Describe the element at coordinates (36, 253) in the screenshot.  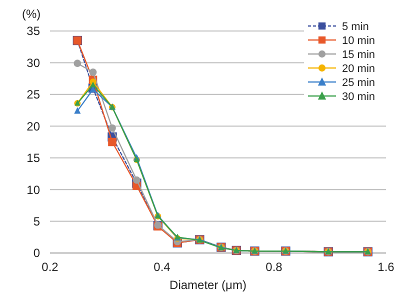
I see `y-tick-label: 0` at that location.